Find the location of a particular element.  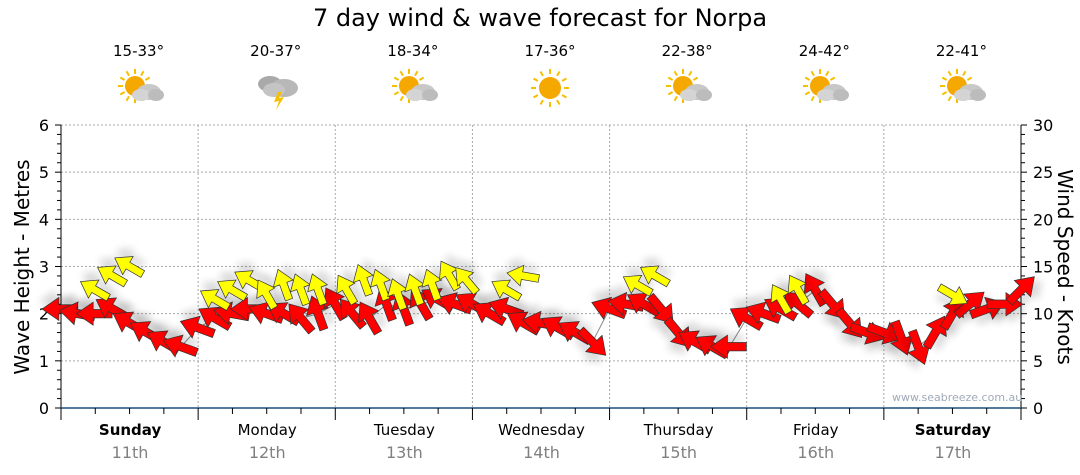

temperature-range: 18-34° is located at coordinates (413, 51).